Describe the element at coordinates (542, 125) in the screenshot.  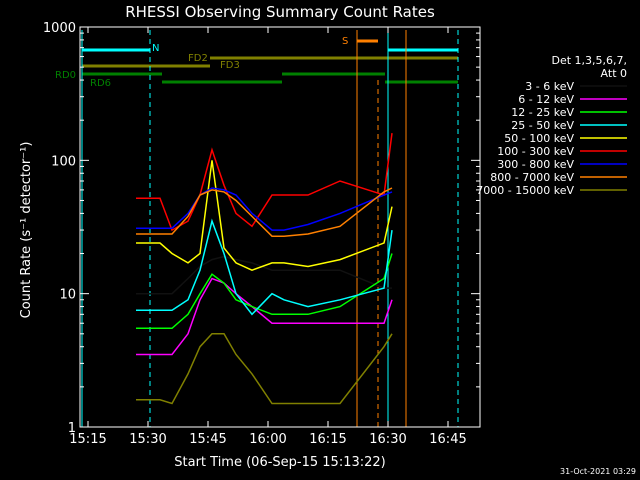
I see `legend-entry-label: 25 - 50 keV` at that location.